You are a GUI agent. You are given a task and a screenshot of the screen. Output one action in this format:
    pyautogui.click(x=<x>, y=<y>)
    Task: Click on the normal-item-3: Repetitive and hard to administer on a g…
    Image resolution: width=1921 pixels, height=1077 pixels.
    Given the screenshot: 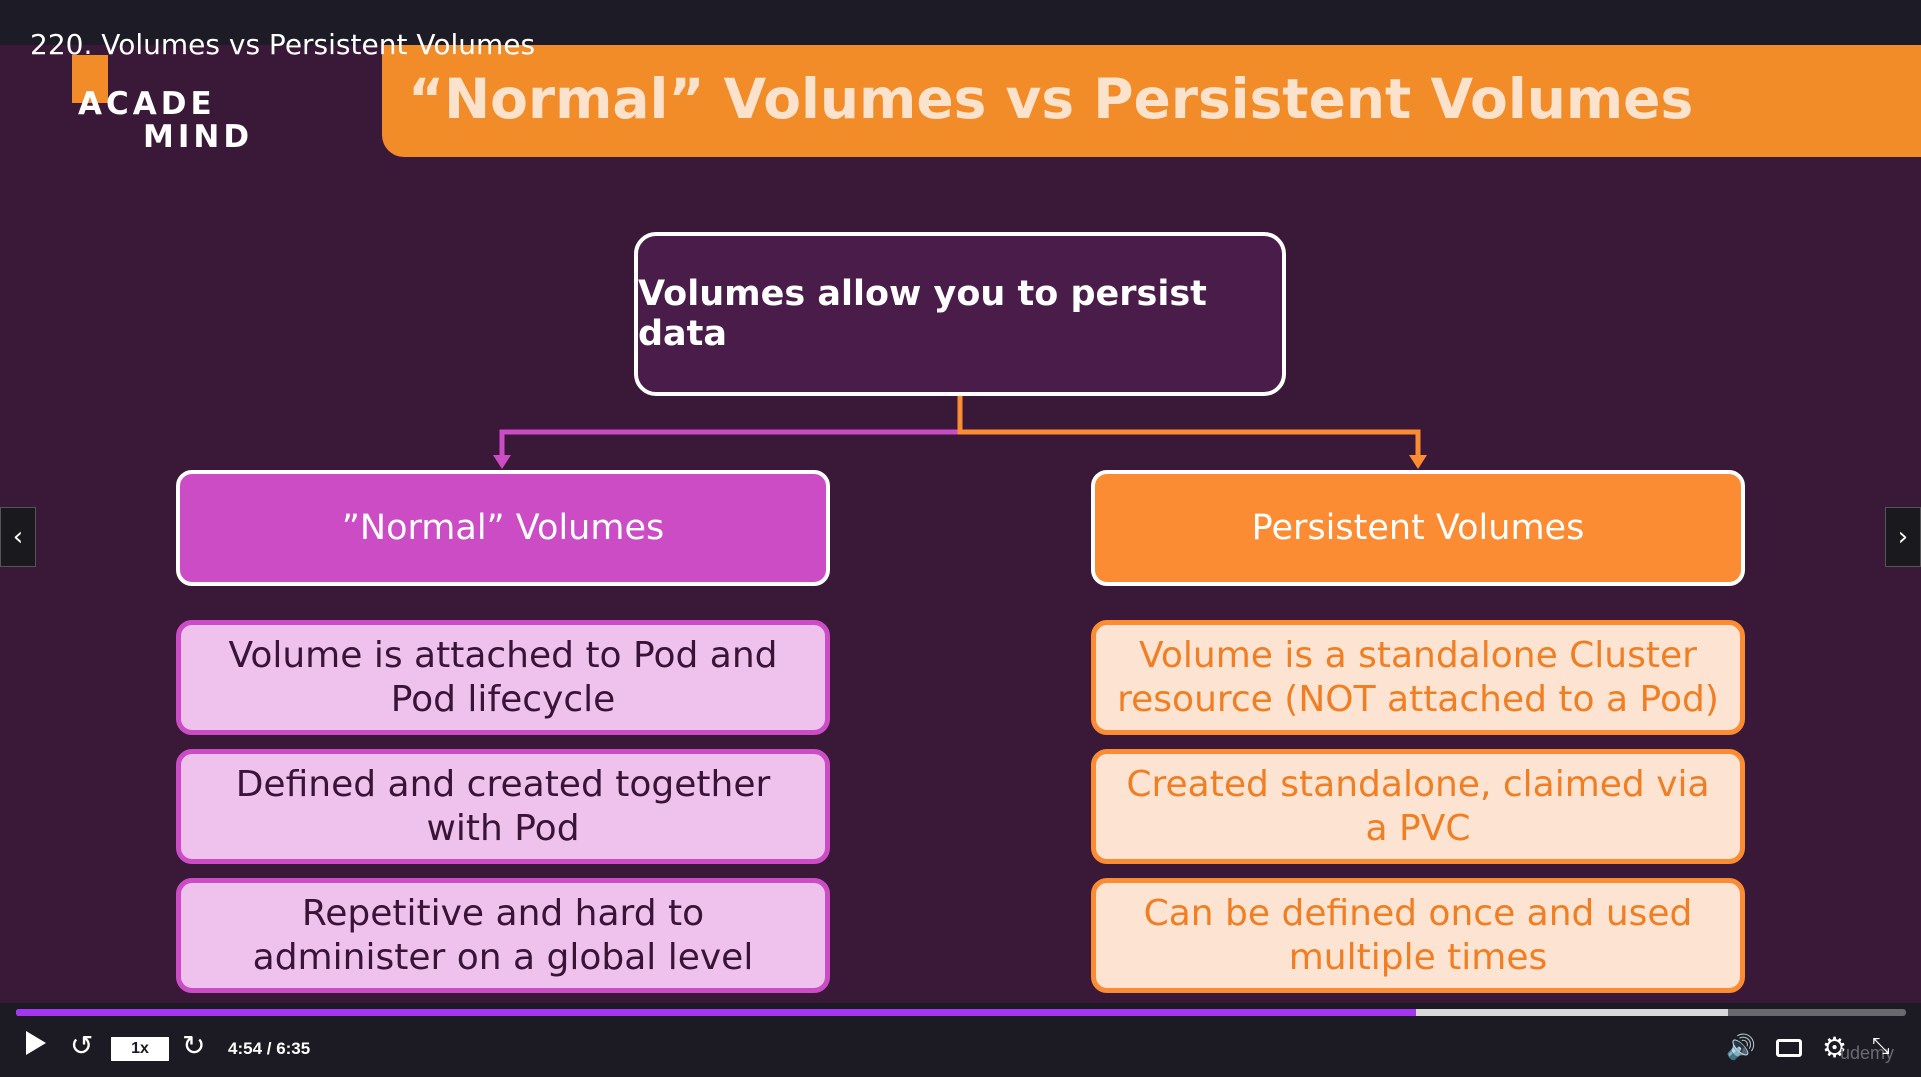 What is the action you would take?
    pyautogui.click(x=503, y=935)
    